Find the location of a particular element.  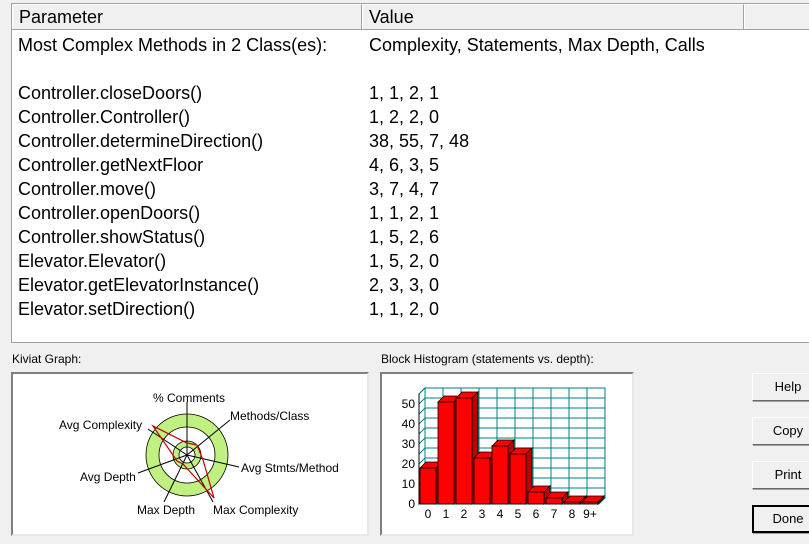

cell-value: 1, 5, 2, 0 is located at coordinates (404, 261).